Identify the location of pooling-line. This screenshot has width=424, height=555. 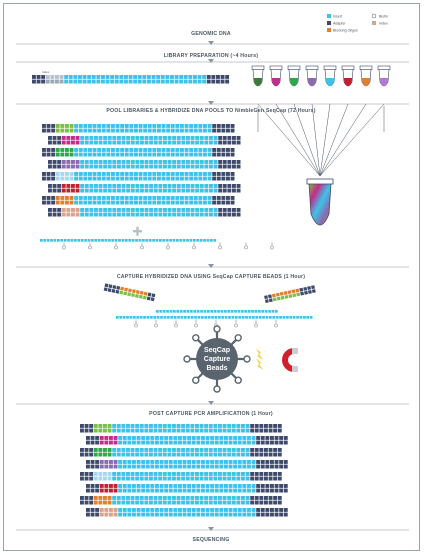
(298, 140).